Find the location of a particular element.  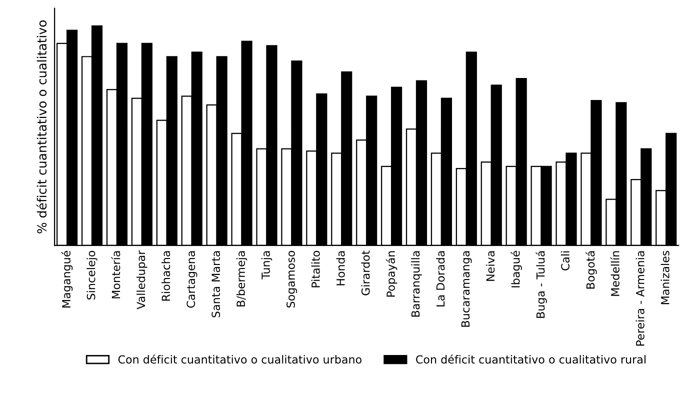

x-tick-label: Buga - Tuluá is located at coordinates (541, 284).